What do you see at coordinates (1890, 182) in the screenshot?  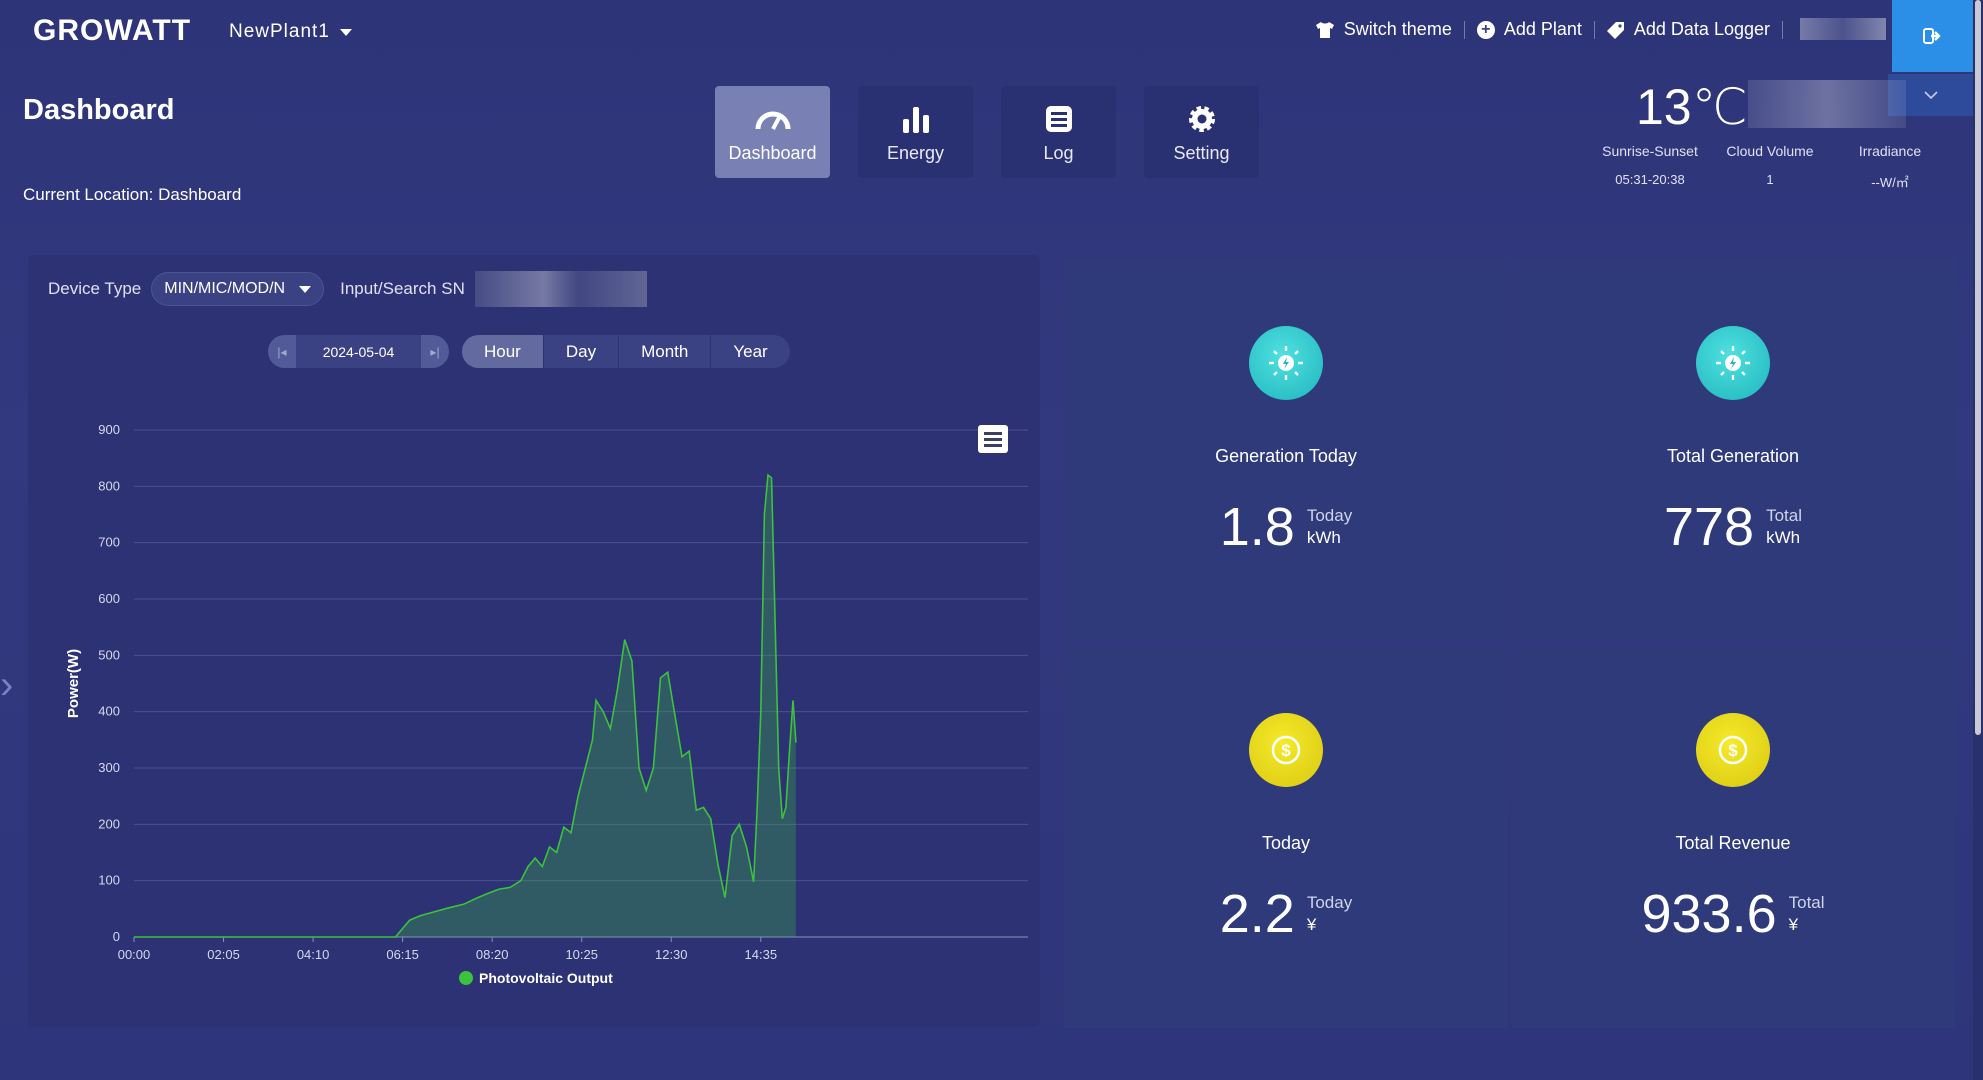 I see `irradiance-value: --W/㎡` at bounding box center [1890, 182].